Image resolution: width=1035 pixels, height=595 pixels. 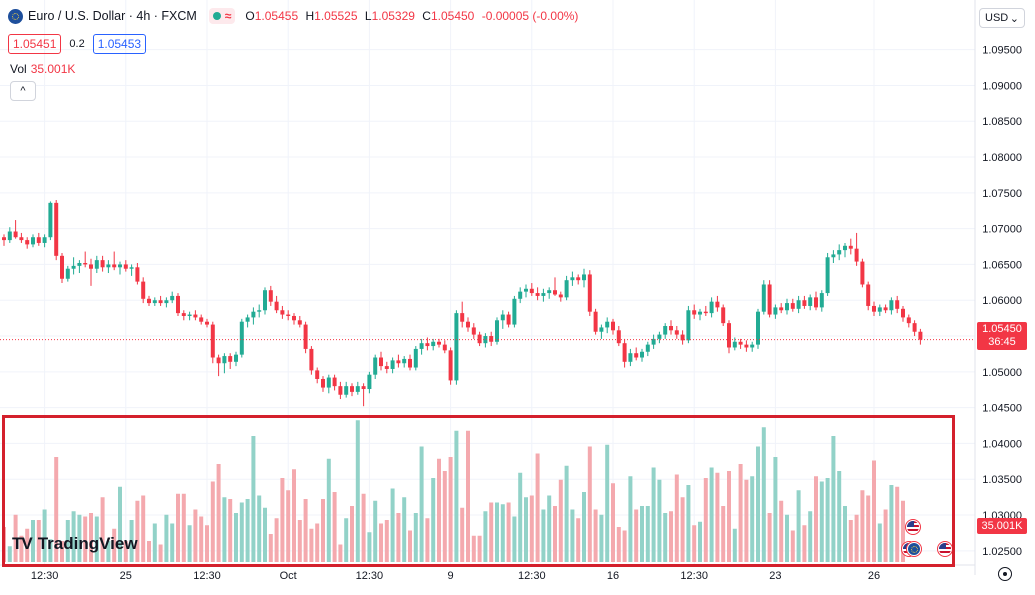 What do you see at coordinates (1005, 287) in the screenshot?
I see `price-axis-panel` at bounding box center [1005, 287].